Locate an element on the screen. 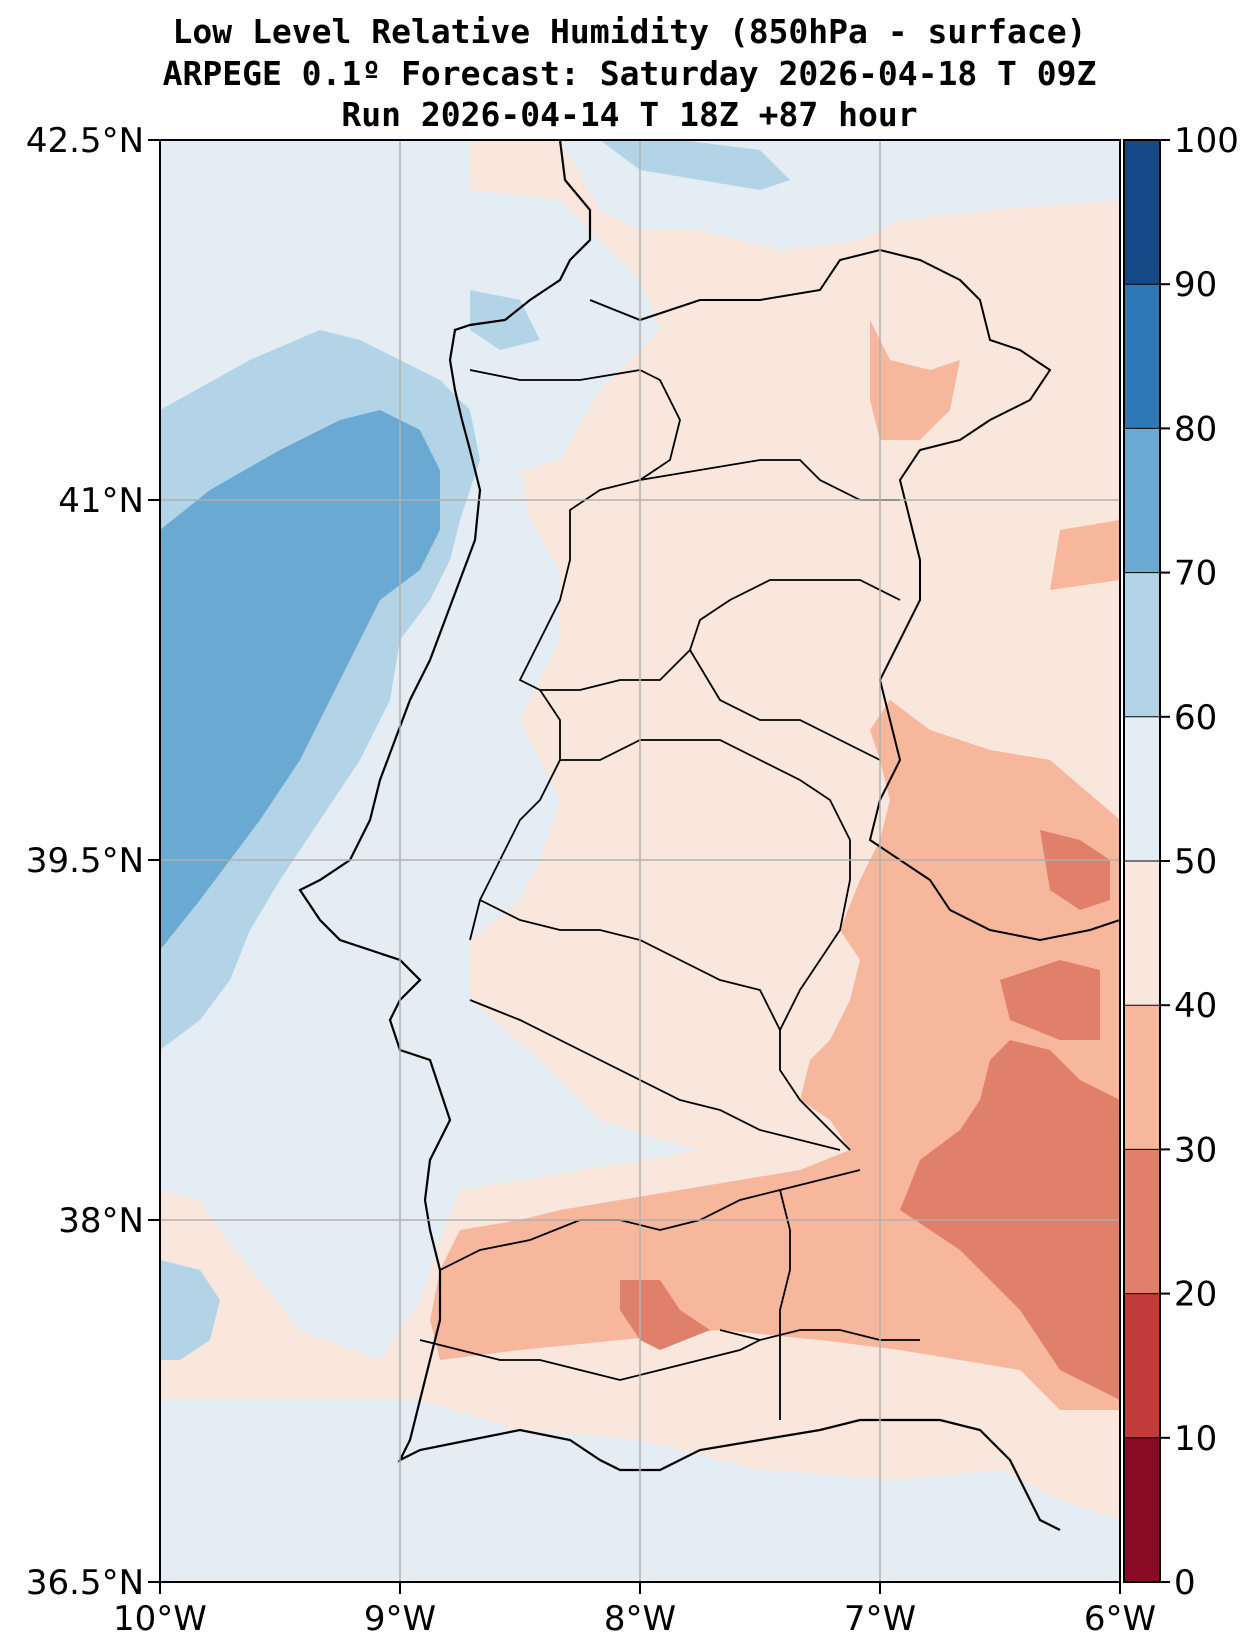  title-line-3: Run 2026-04-14 T 18Z +87 hour is located at coordinates (629, 114).